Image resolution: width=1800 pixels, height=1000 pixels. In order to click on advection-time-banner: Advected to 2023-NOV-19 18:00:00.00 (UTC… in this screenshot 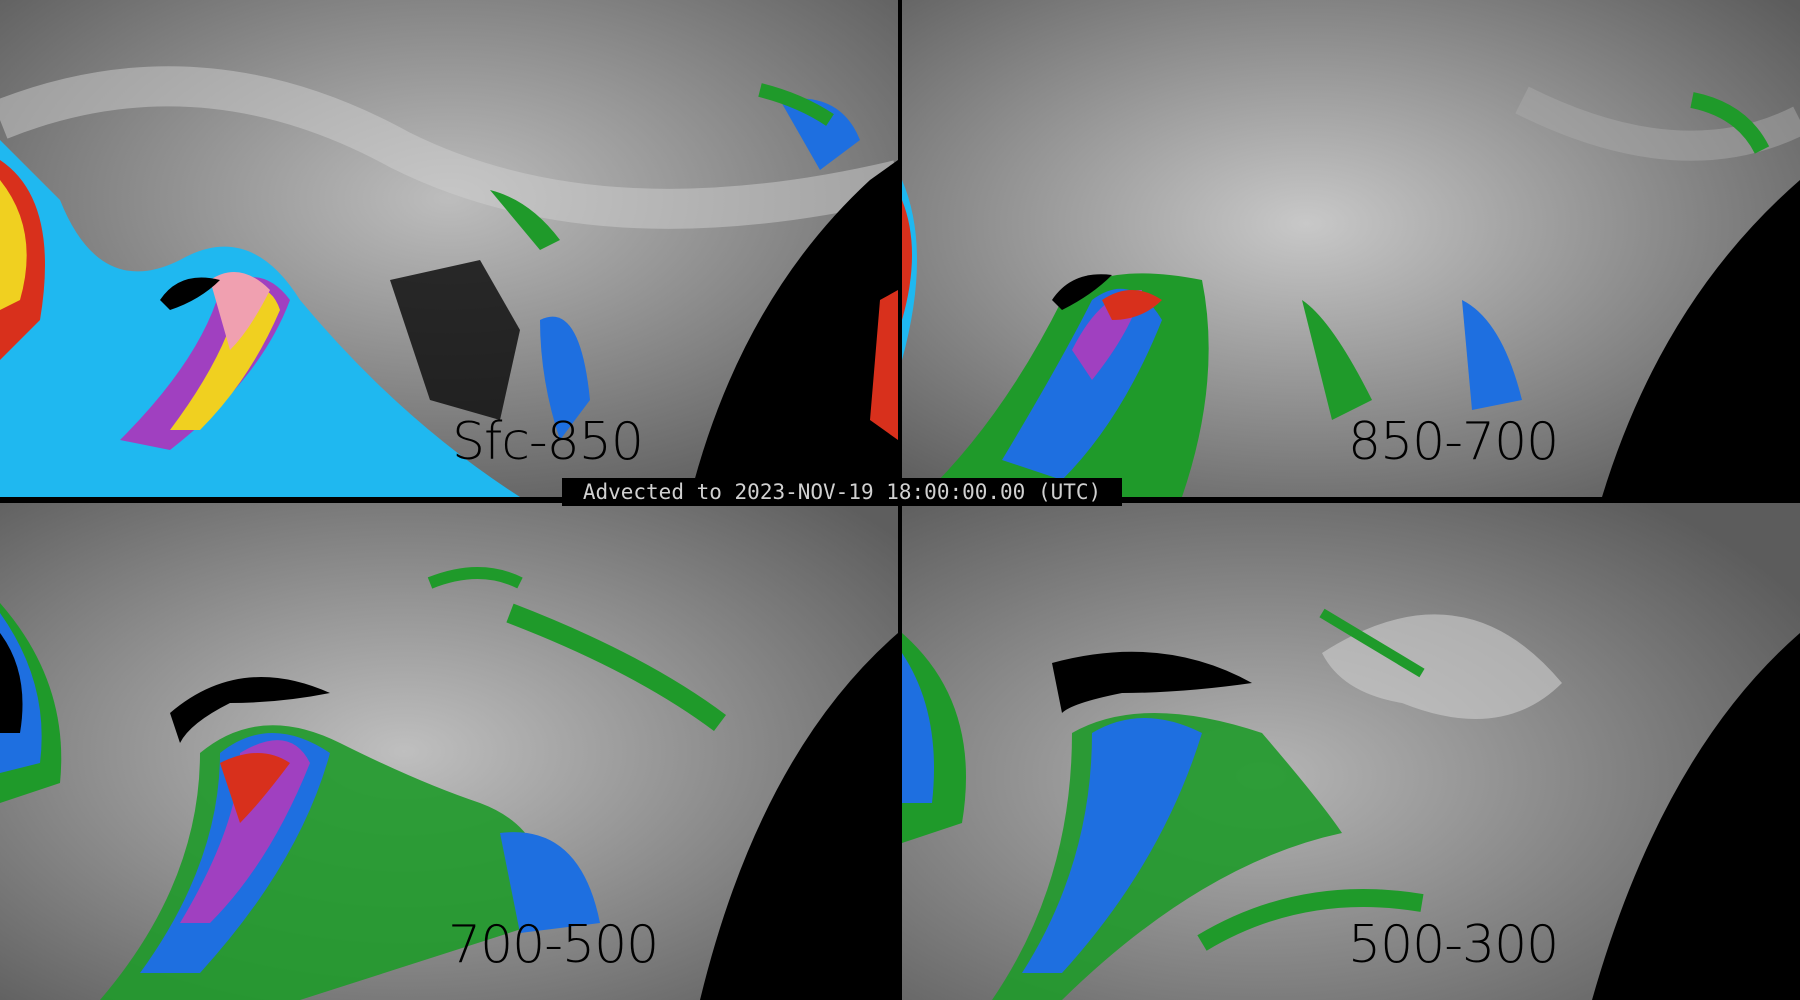, I will do `click(842, 492)`.